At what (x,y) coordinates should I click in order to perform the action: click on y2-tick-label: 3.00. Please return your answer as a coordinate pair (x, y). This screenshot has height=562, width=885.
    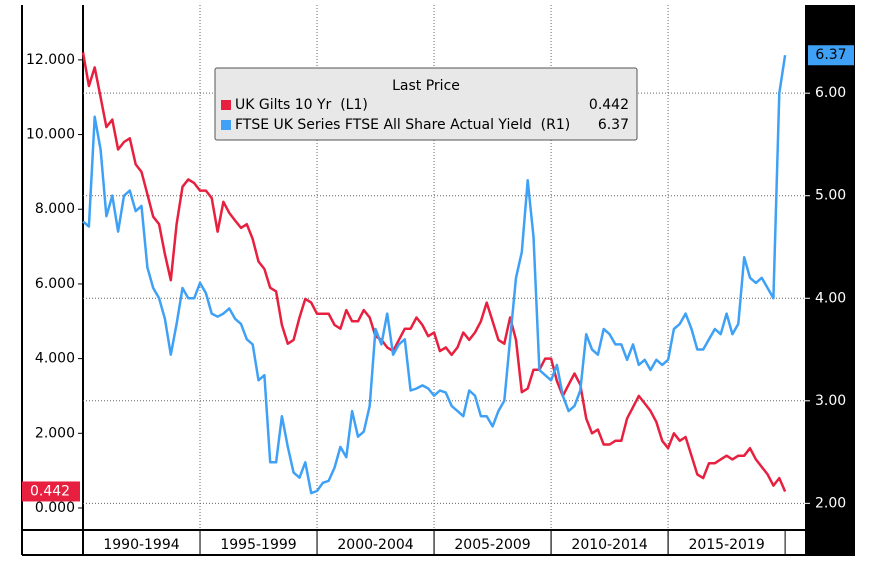
    Looking at the image, I should click on (830, 401).